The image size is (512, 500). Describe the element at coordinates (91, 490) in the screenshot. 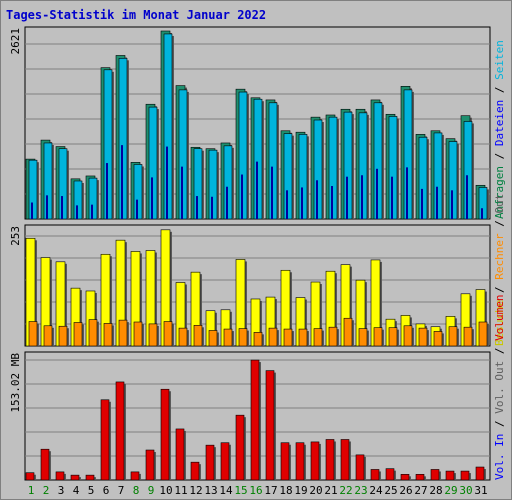

I see `x-tick-label: 5` at that location.